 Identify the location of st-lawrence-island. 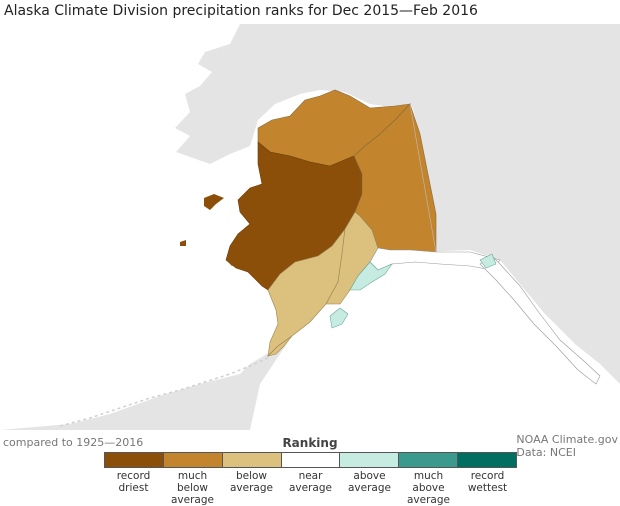
(214, 202).